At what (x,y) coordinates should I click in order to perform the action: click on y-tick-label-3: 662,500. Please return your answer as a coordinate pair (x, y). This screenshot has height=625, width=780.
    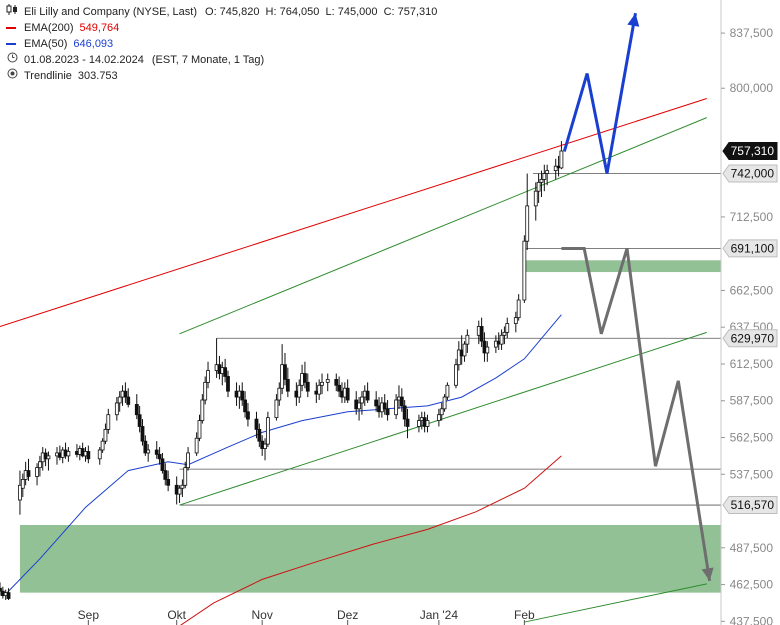
    Looking at the image, I should click on (752, 290).